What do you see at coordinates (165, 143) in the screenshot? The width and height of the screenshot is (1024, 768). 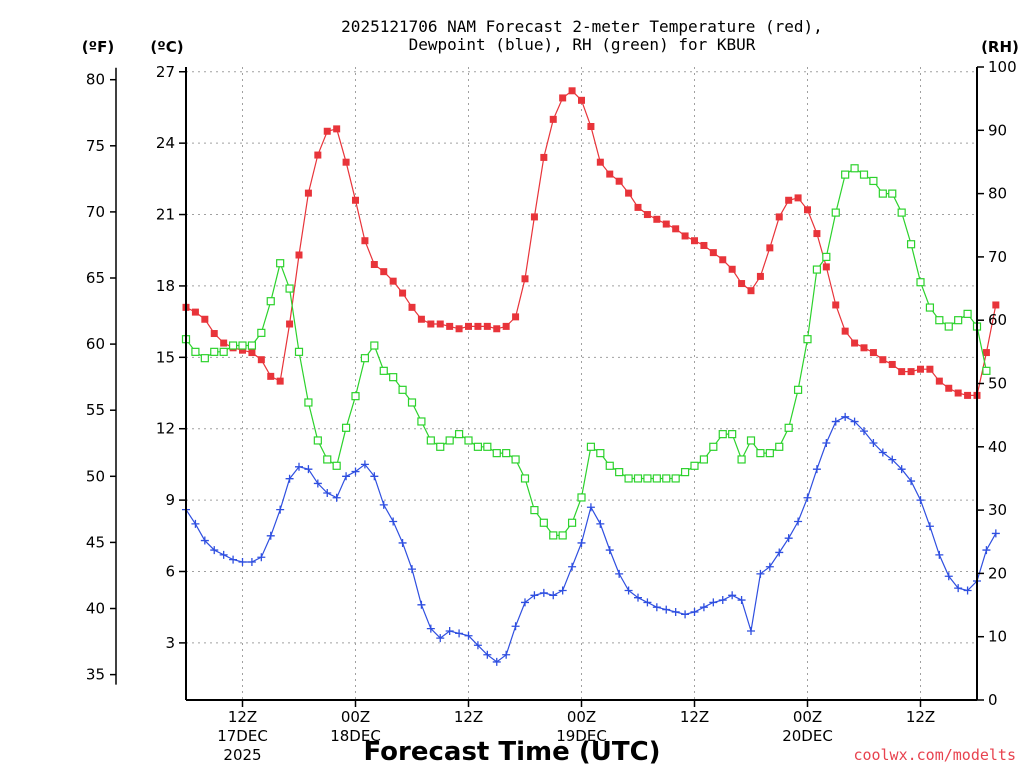 I see `celsius-tick-label: 24` at bounding box center [165, 143].